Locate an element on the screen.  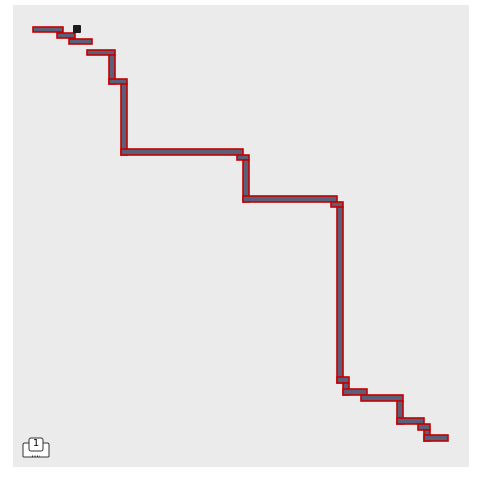
step-counter-badge: 1 is located at coordinates (36, 448).